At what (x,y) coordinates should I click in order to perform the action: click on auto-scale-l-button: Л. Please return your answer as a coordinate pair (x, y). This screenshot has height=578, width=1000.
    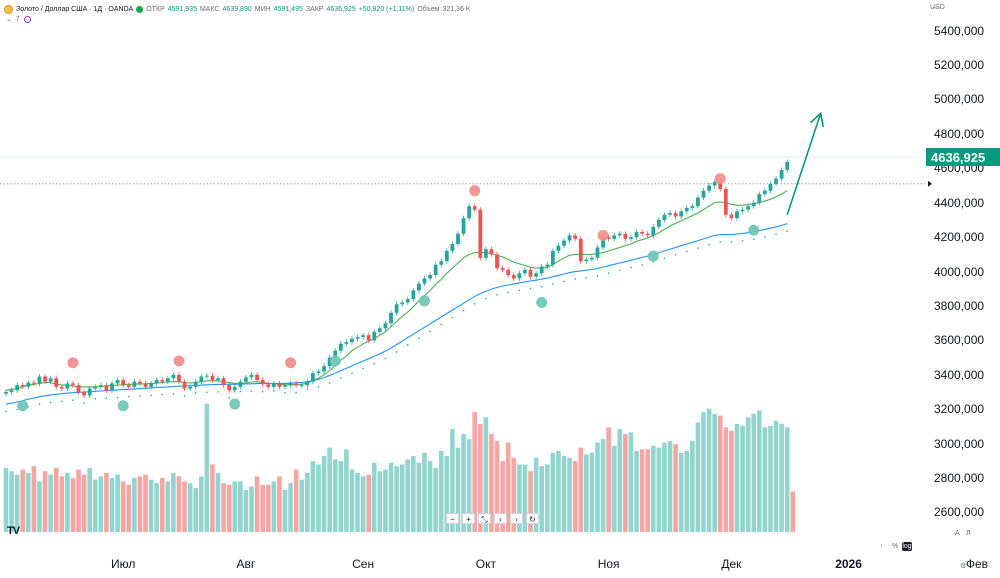
    Looking at the image, I should click on (968, 533).